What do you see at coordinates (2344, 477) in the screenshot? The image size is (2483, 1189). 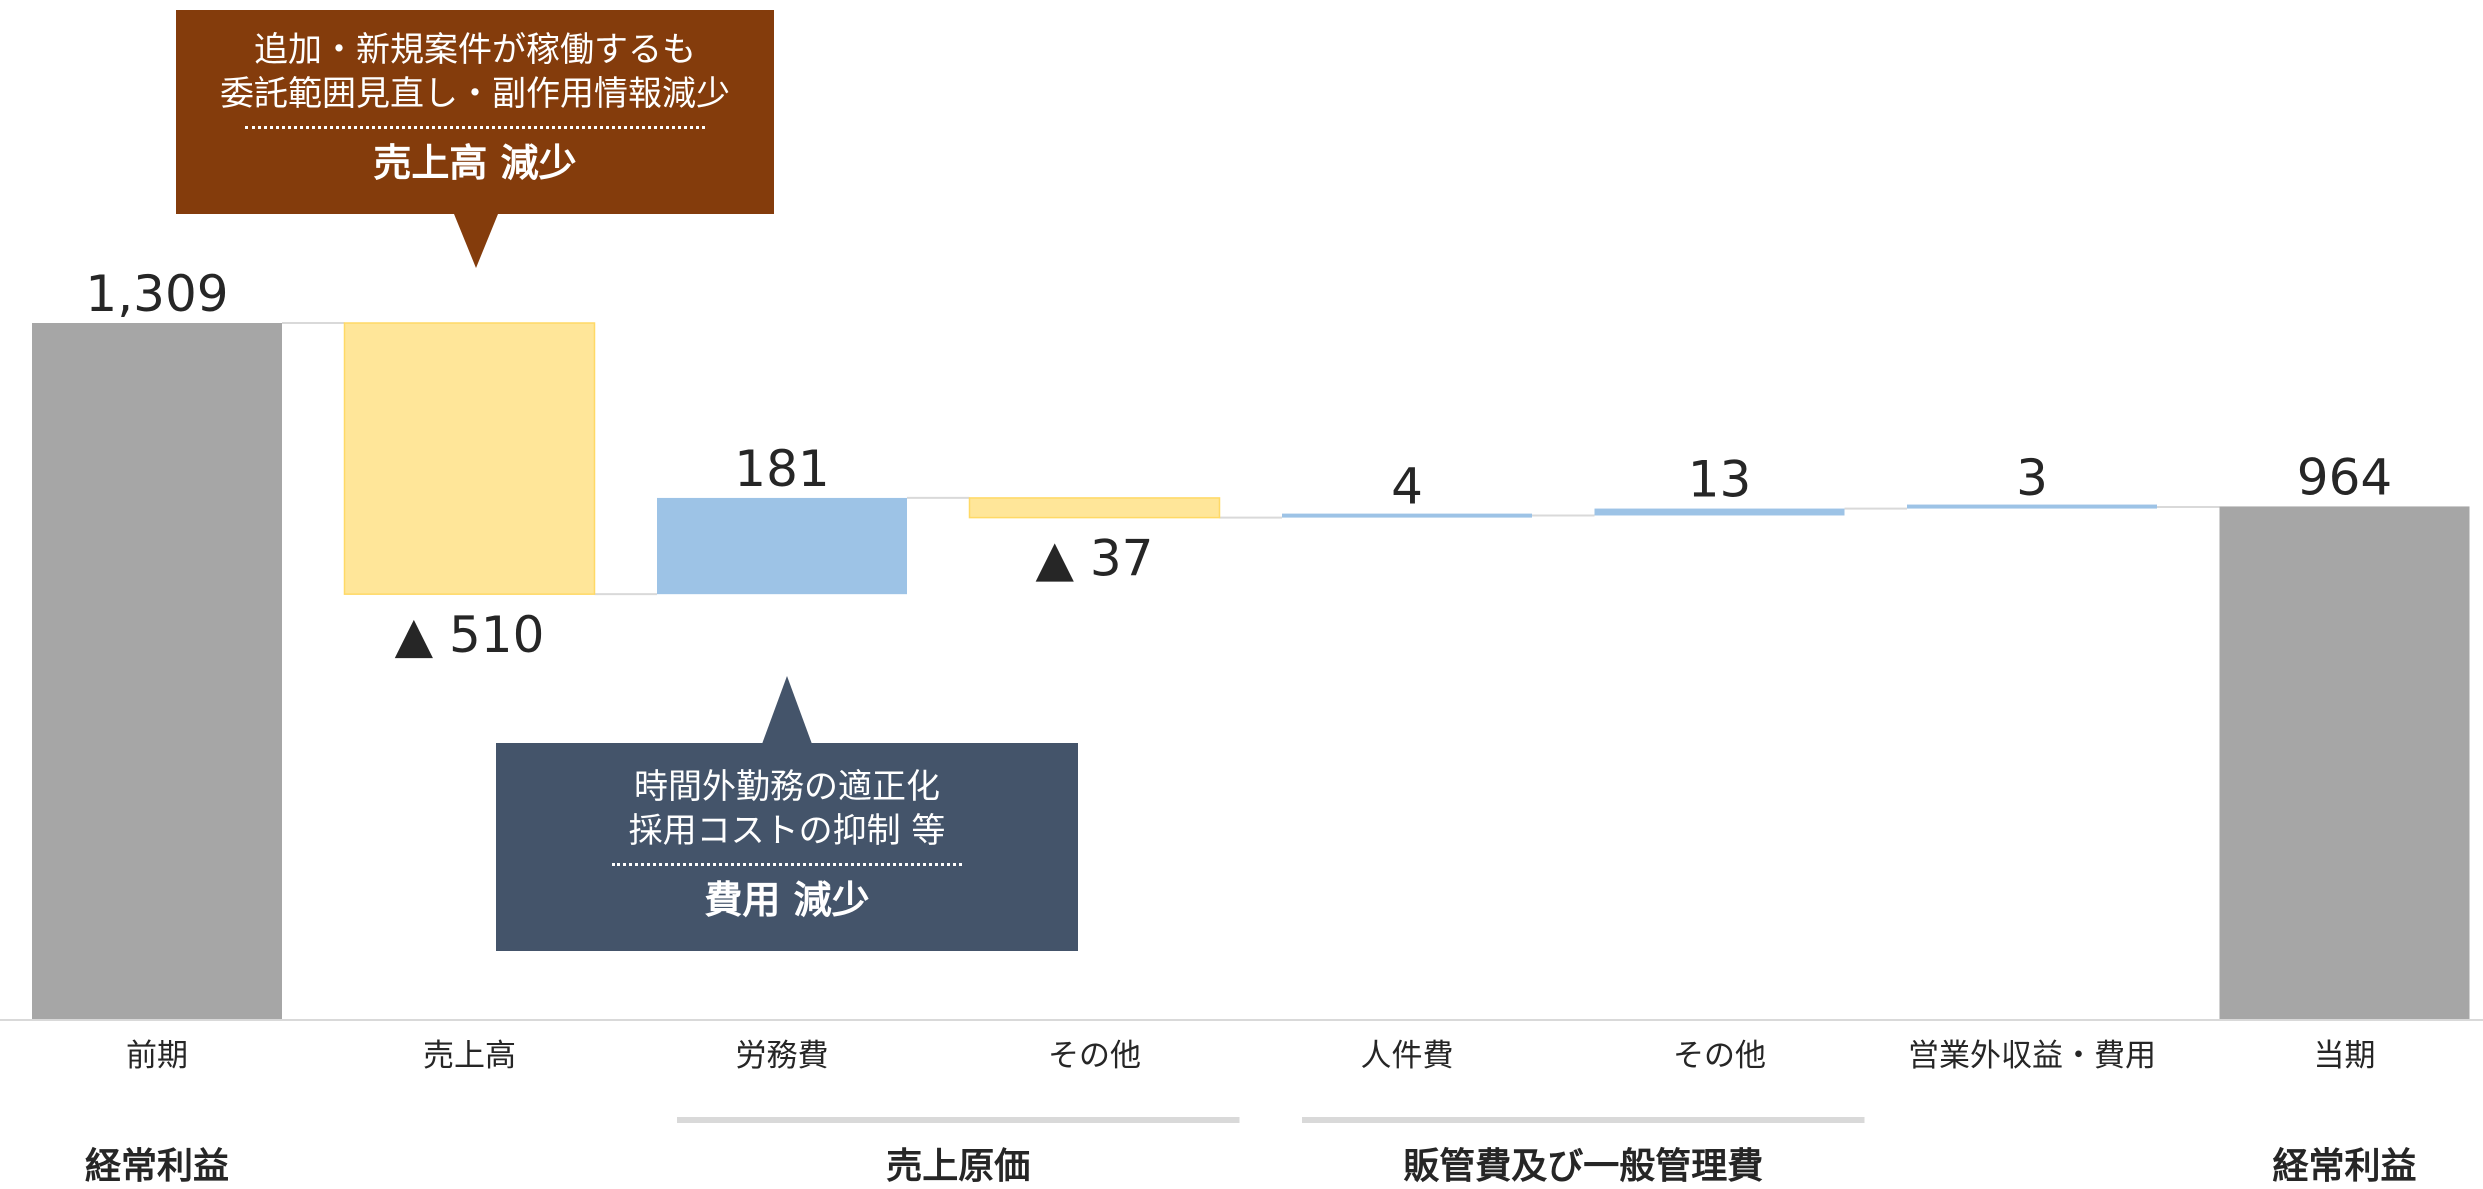 I see `data-label-8: 964` at bounding box center [2344, 477].